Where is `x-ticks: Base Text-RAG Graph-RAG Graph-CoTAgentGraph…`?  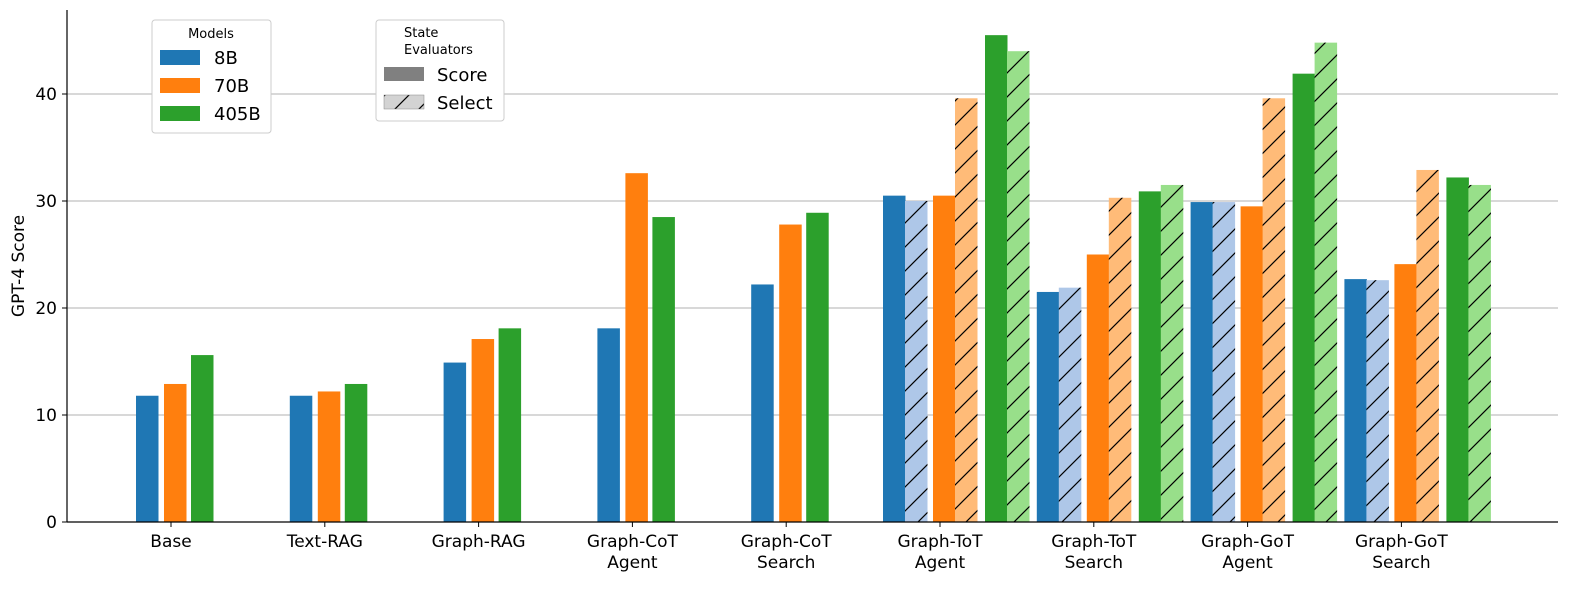 x-ticks: Base Text-RAG Graph-RAG Graph-CoTAgentGraph… is located at coordinates (799, 547).